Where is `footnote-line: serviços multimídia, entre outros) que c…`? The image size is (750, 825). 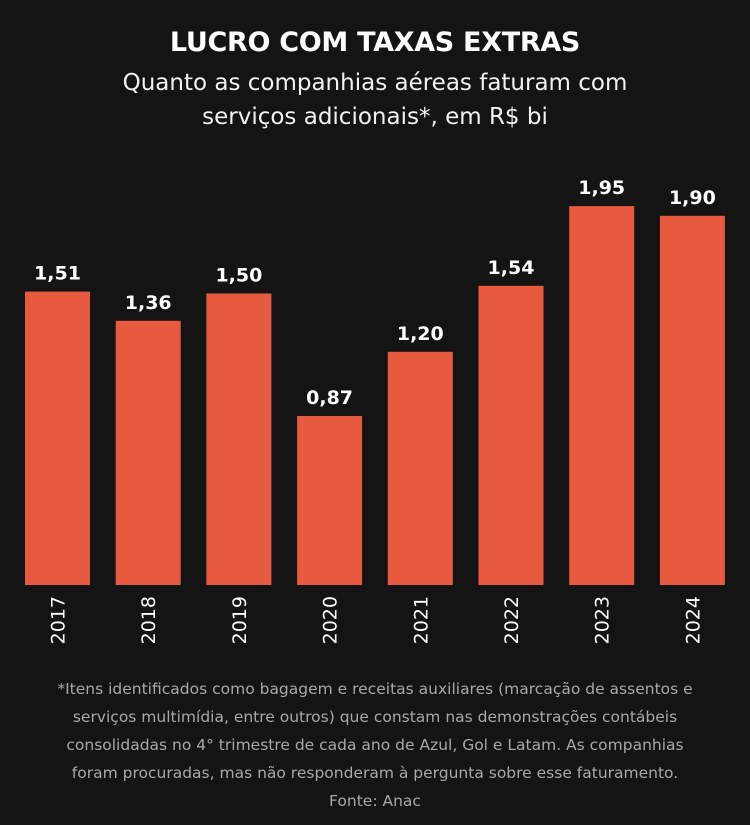 footnote-line: serviços multimídia, entre outros) que c… is located at coordinates (375, 717).